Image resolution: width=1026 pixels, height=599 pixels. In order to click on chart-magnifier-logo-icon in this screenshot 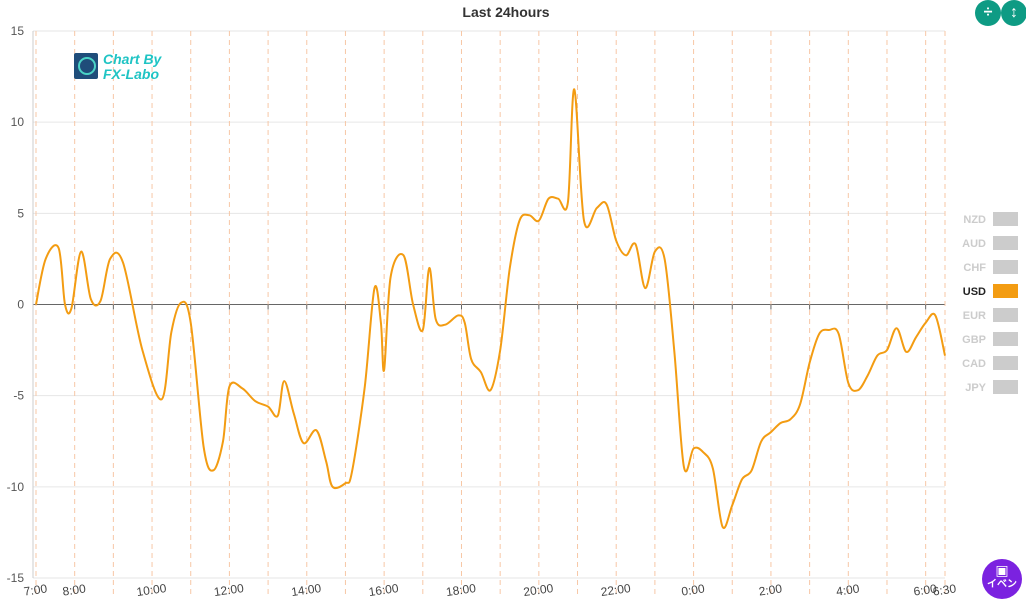, I will do `click(86, 66)`.